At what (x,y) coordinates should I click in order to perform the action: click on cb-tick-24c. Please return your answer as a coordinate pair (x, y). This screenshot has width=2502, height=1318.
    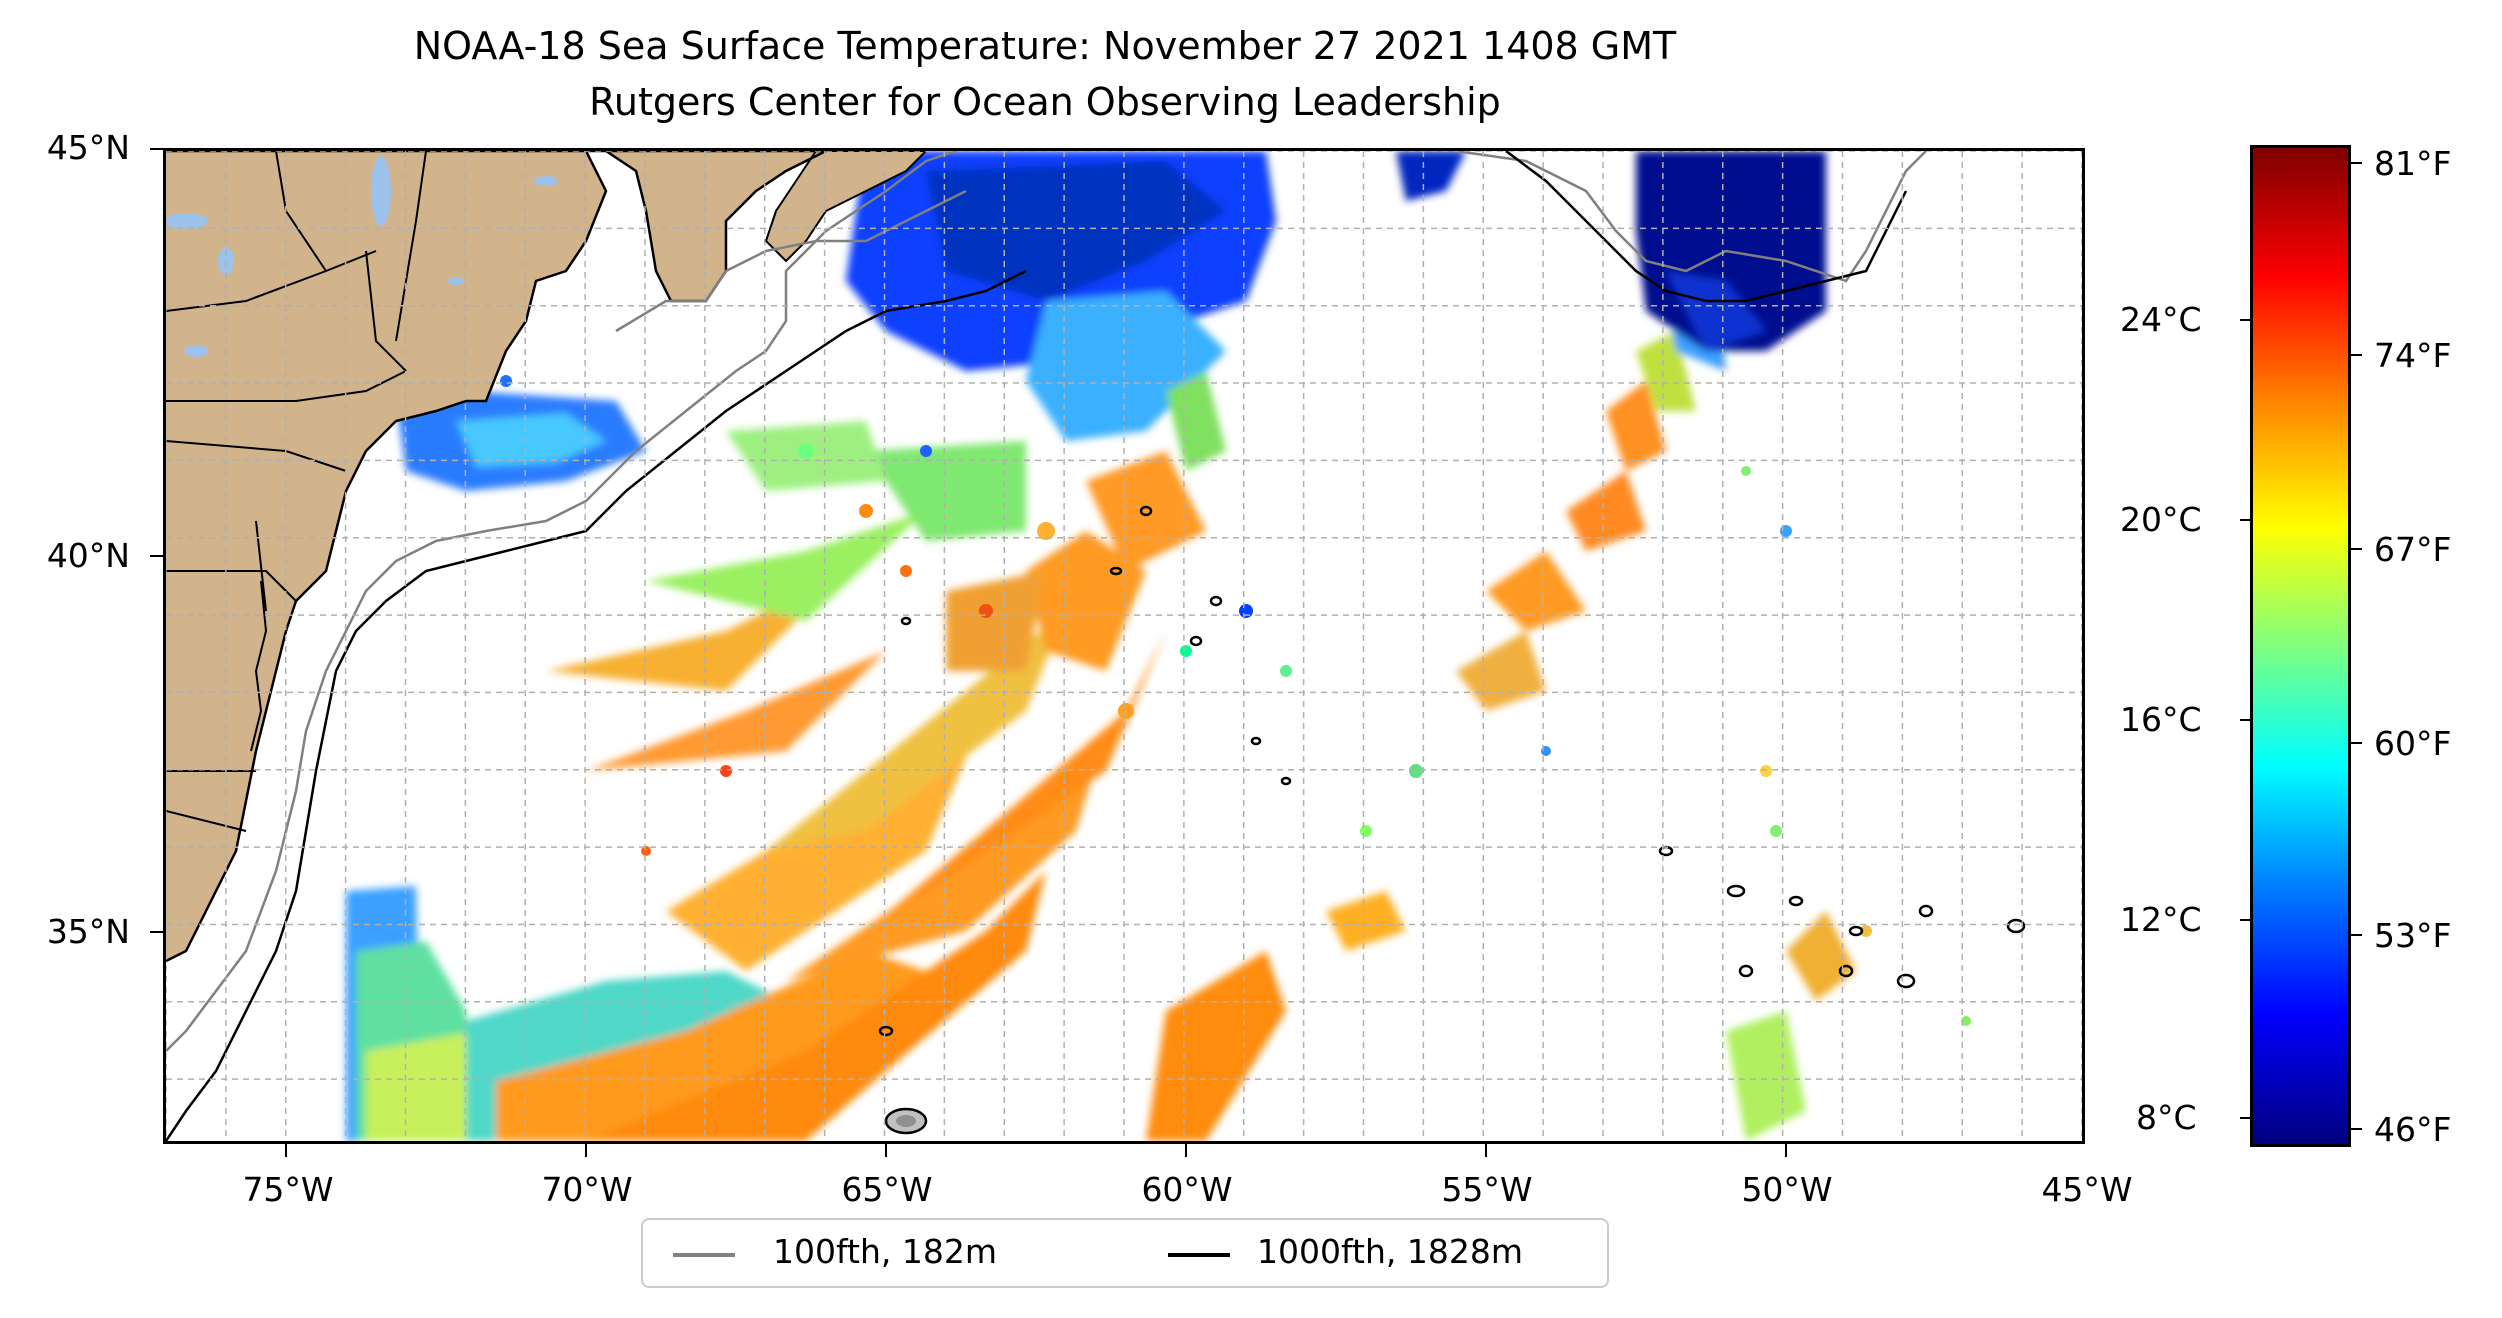
    Looking at the image, I should click on (2246, 320).